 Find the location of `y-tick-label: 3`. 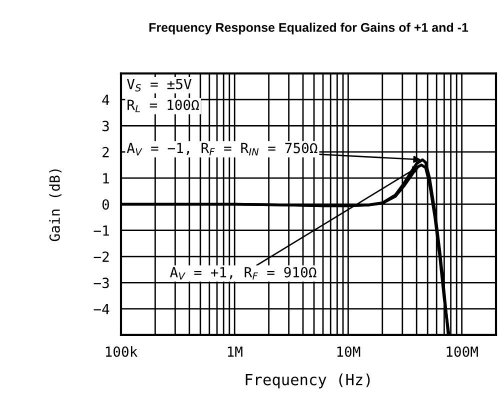

y-tick-label: 3 is located at coordinates (105, 126).